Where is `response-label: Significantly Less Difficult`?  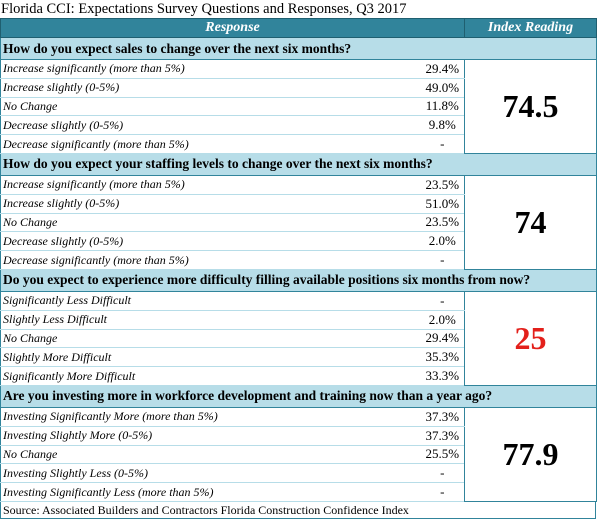
response-label: Significantly Less Difficult is located at coordinates (170, 301).